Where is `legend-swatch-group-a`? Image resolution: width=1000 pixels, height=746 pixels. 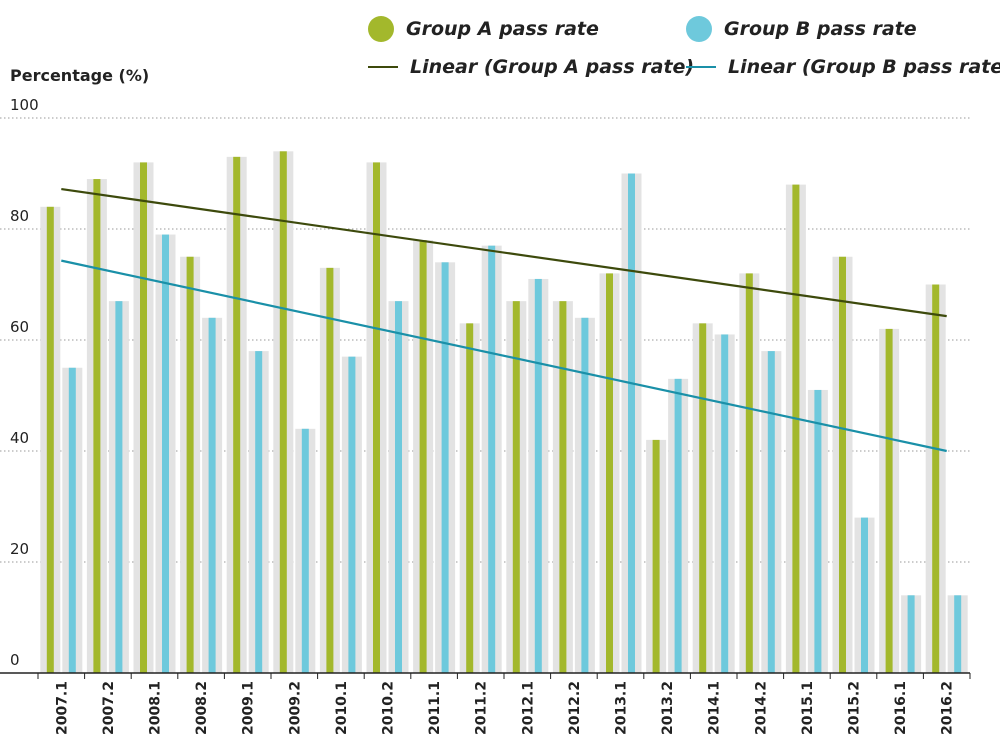 legend-swatch-group-a is located at coordinates (381, 29).